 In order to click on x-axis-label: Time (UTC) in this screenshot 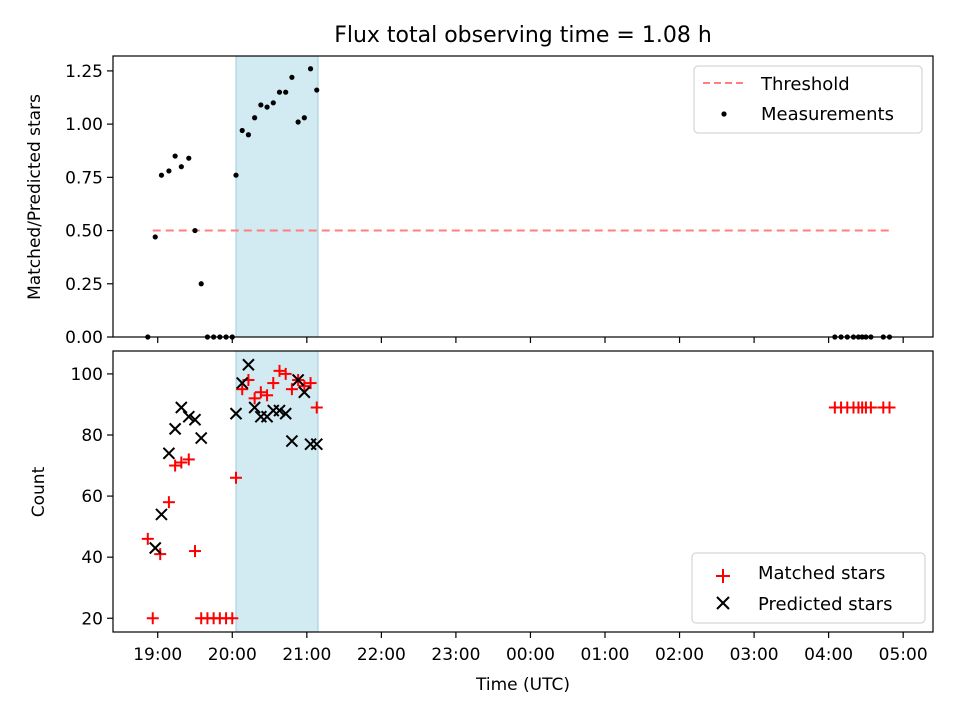, I will do `click(522, 685)`.